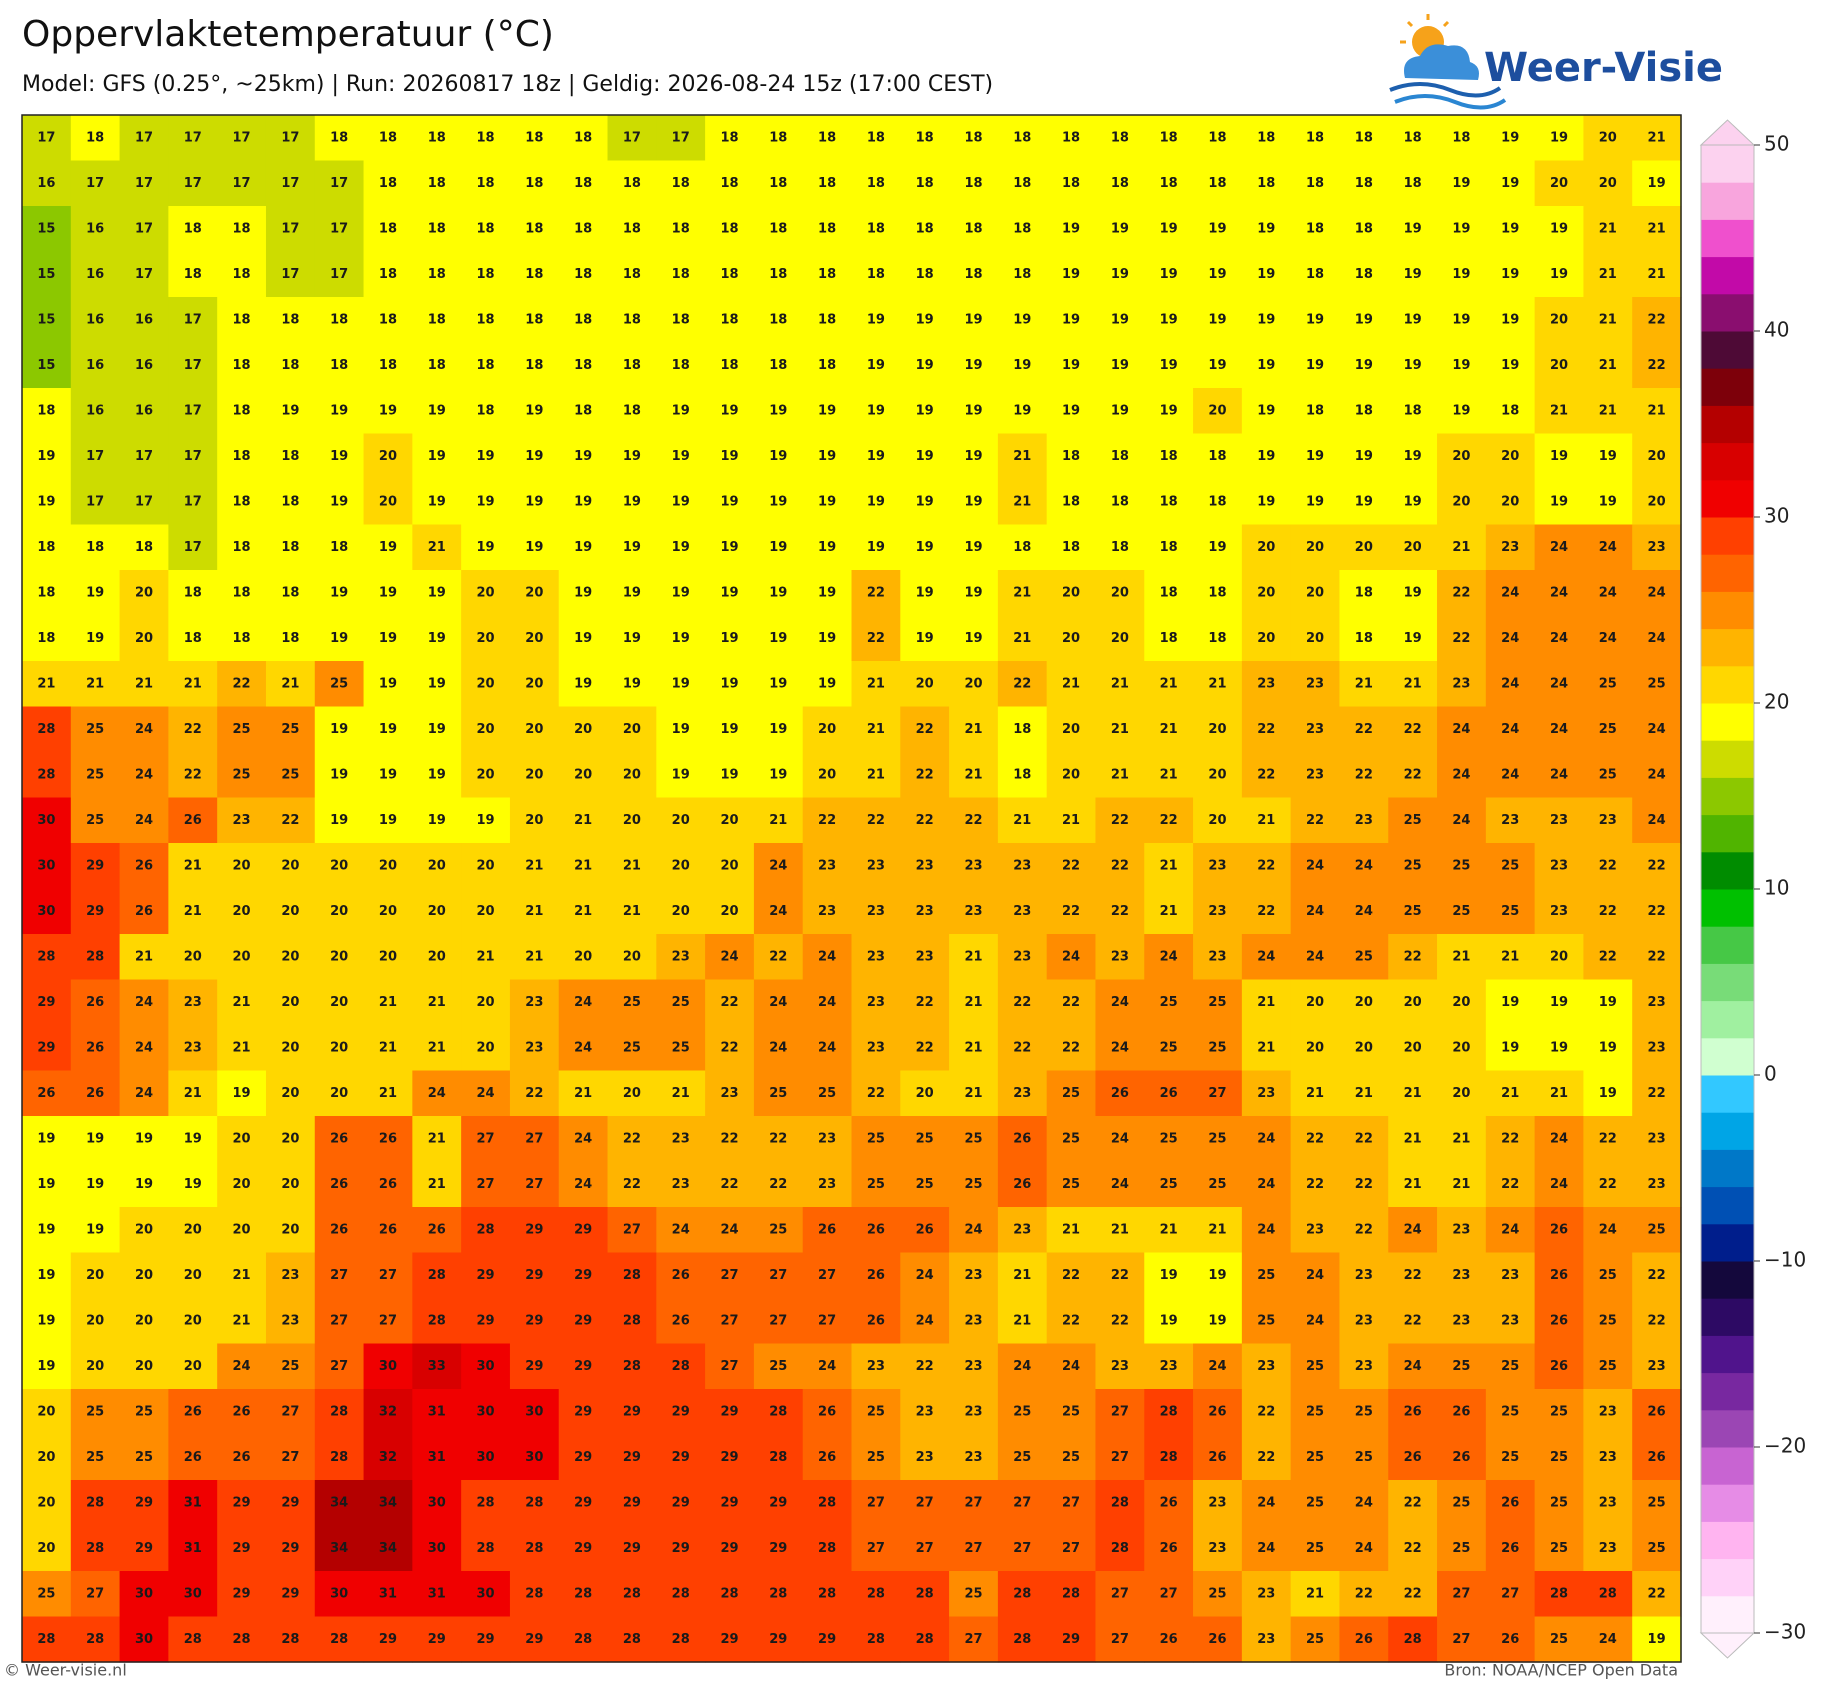 This screenshot has width=1824, height=1681. I want to click on temperature-label: 17, so click(339, 183).